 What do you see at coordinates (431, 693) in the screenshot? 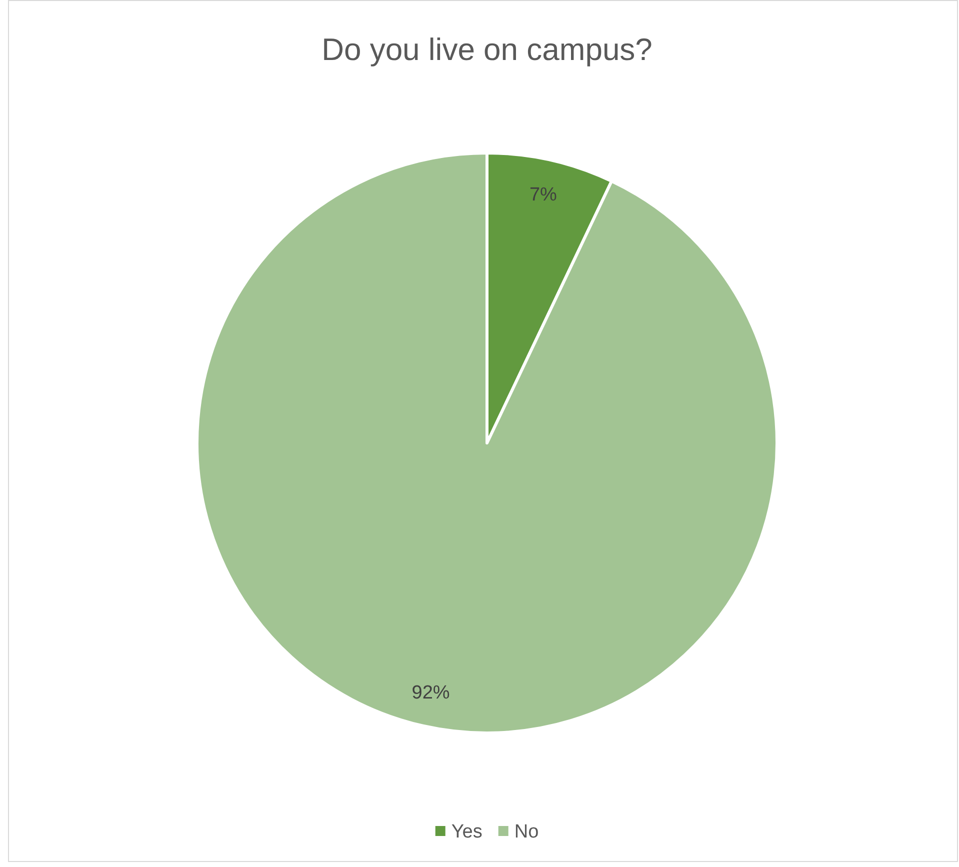
I see `data-label: 92%` at bounding box center [431, 693].